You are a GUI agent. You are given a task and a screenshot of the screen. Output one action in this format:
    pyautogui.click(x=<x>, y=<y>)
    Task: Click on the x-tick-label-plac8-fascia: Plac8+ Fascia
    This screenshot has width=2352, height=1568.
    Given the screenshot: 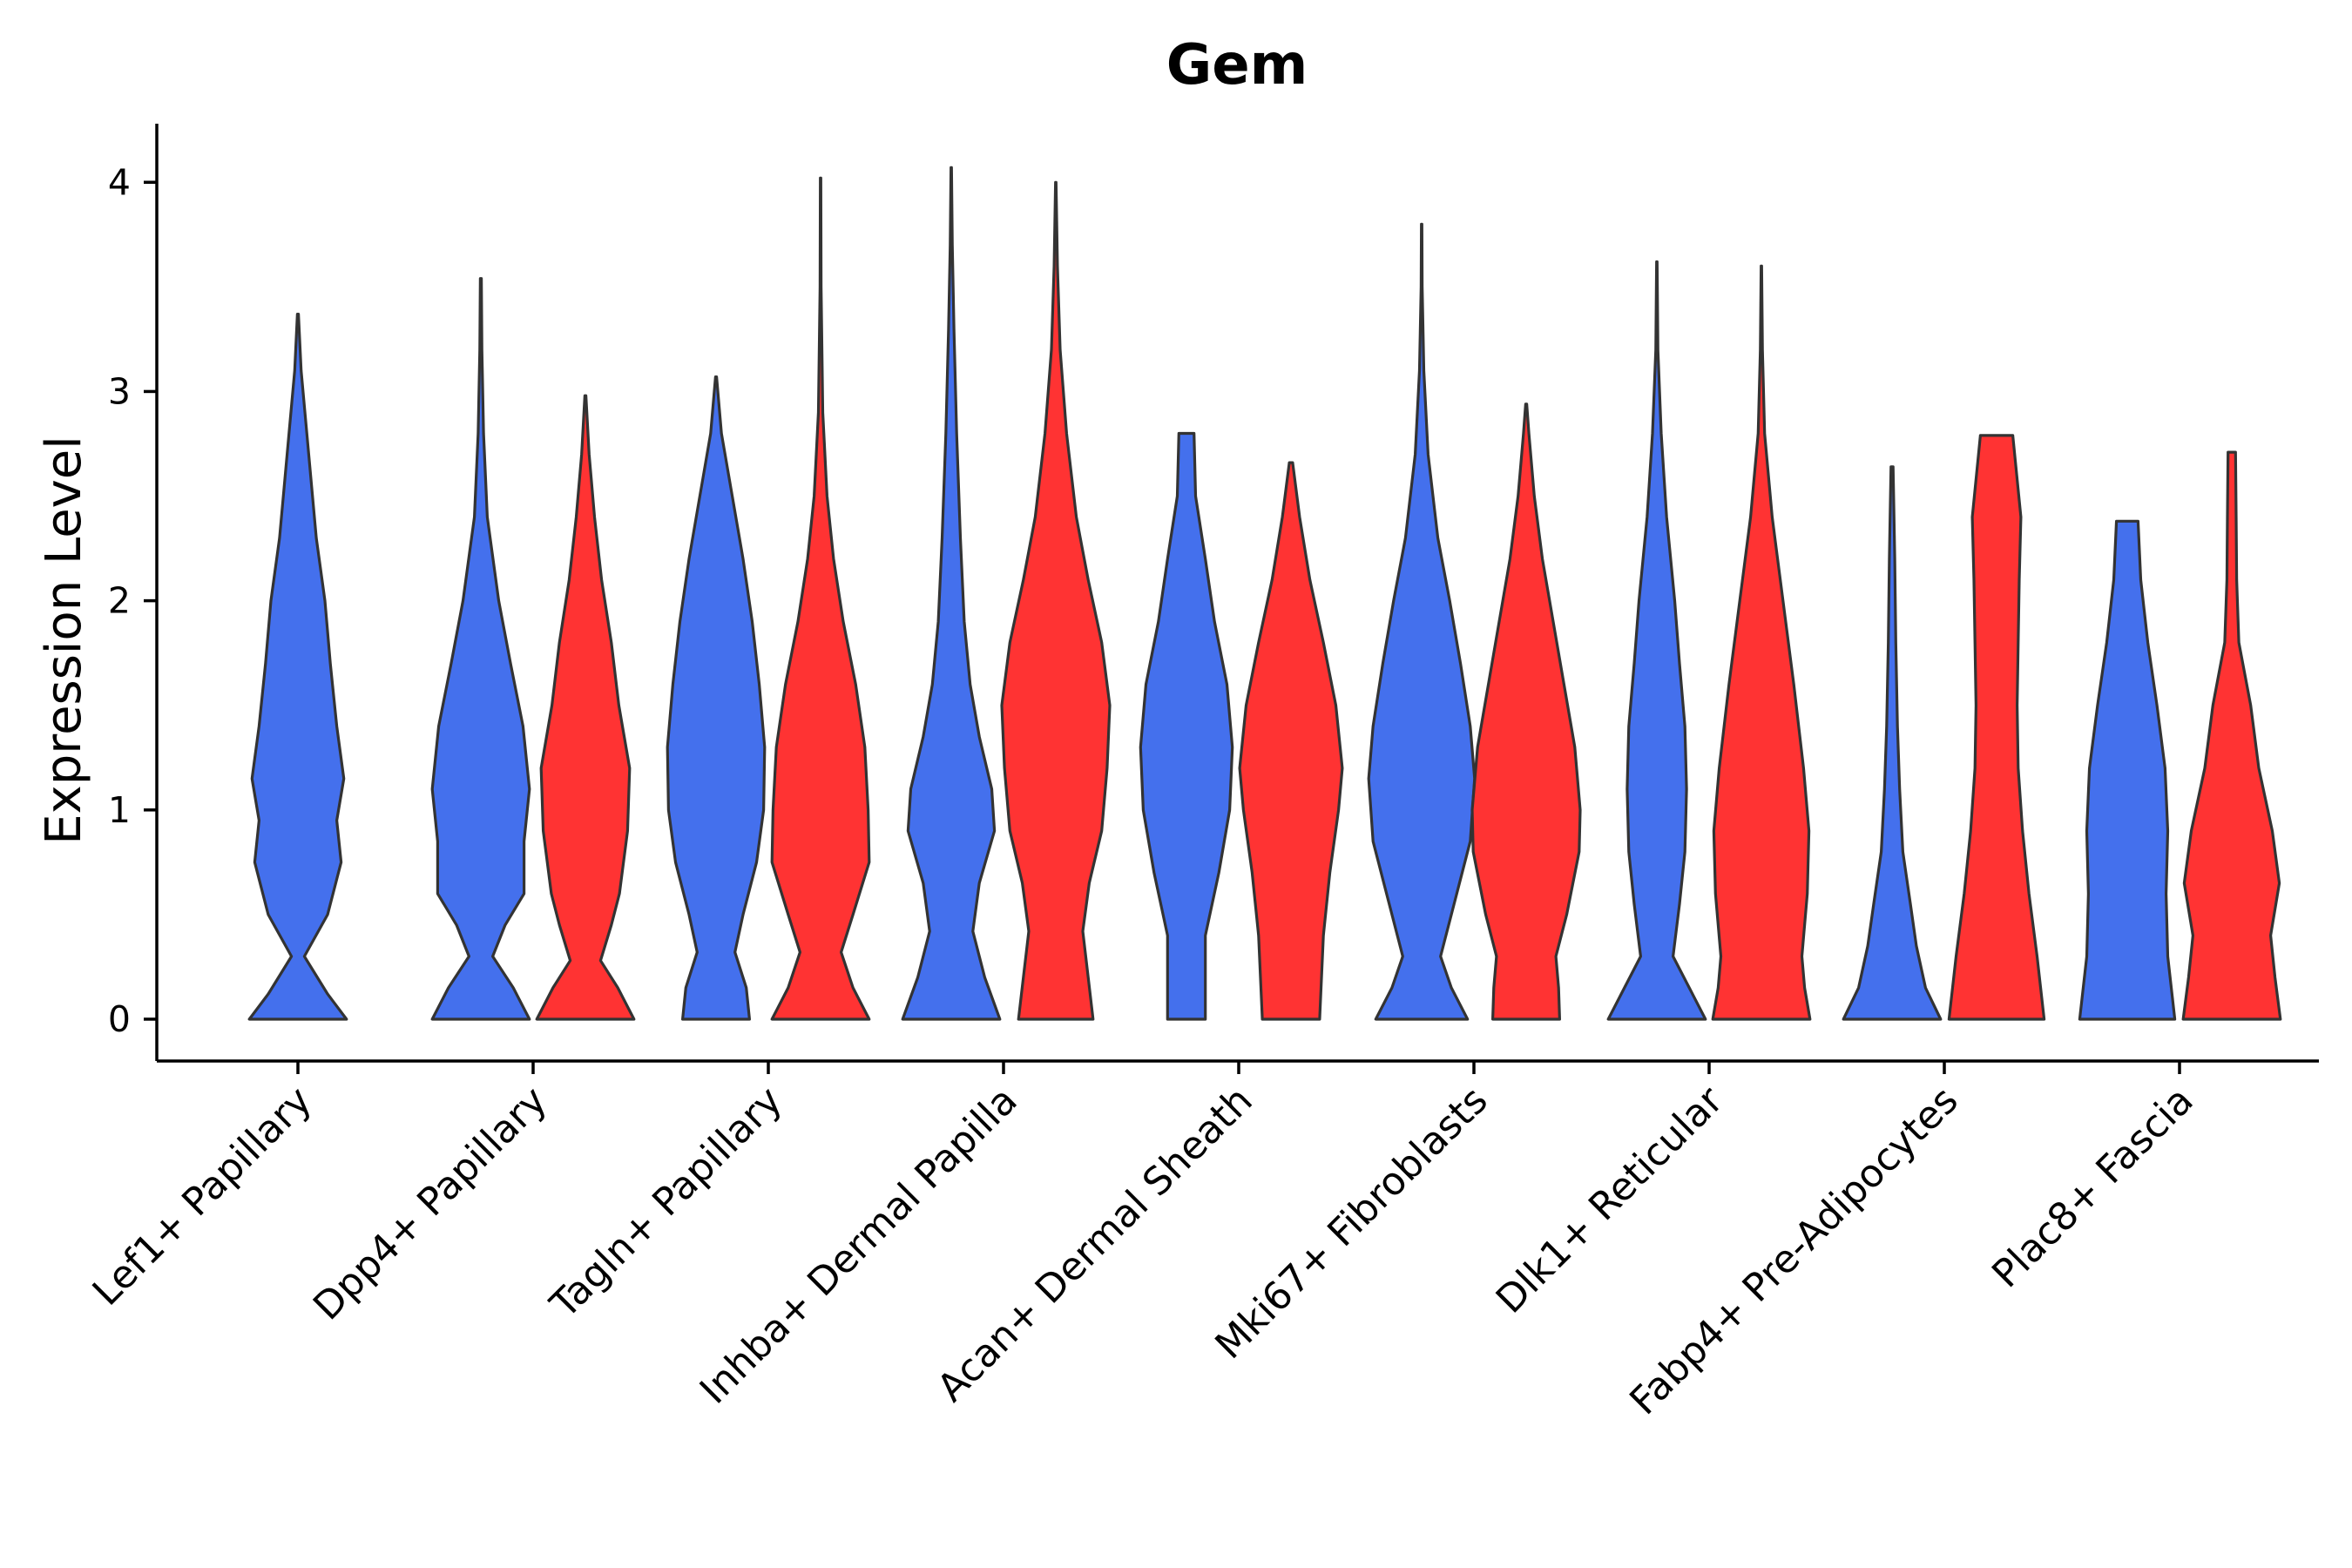 What is the action you would take?
    pyautogui.click(x=2093, y=1187)
    